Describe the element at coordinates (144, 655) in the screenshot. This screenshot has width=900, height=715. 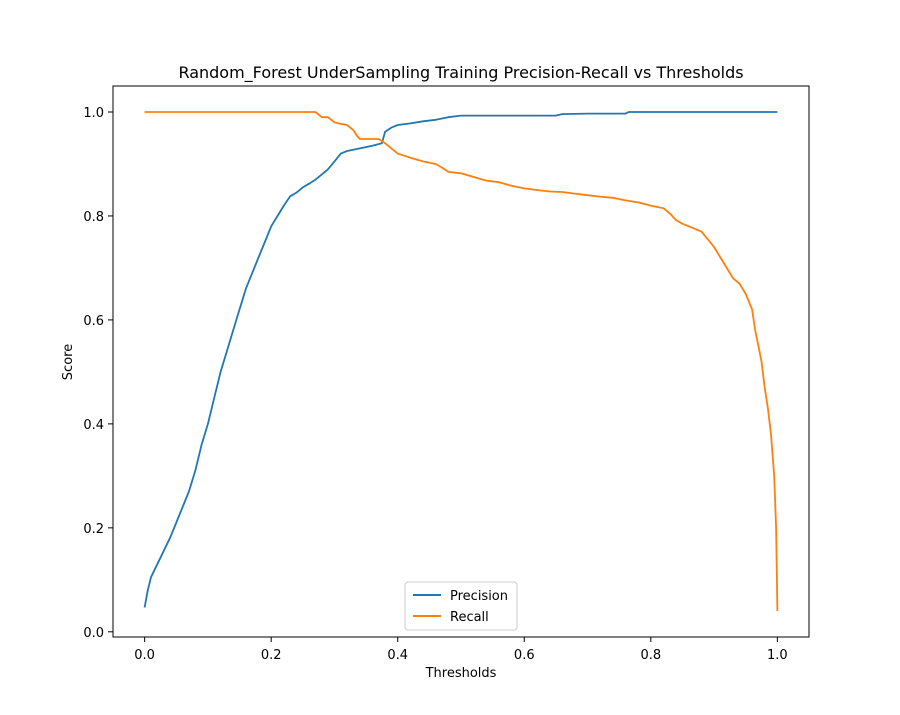
I see `x-tick-label: 0.0` at that location.